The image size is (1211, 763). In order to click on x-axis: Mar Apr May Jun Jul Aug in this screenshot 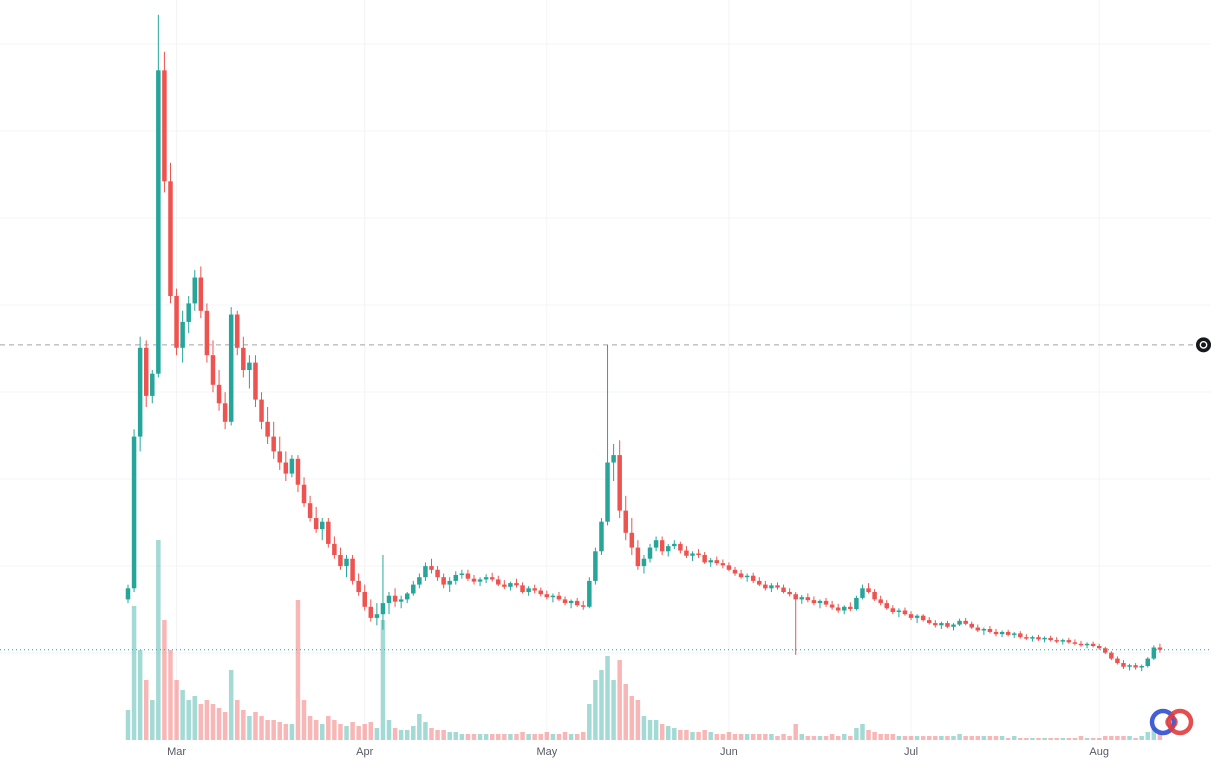, I will do `click(638, 752)`.